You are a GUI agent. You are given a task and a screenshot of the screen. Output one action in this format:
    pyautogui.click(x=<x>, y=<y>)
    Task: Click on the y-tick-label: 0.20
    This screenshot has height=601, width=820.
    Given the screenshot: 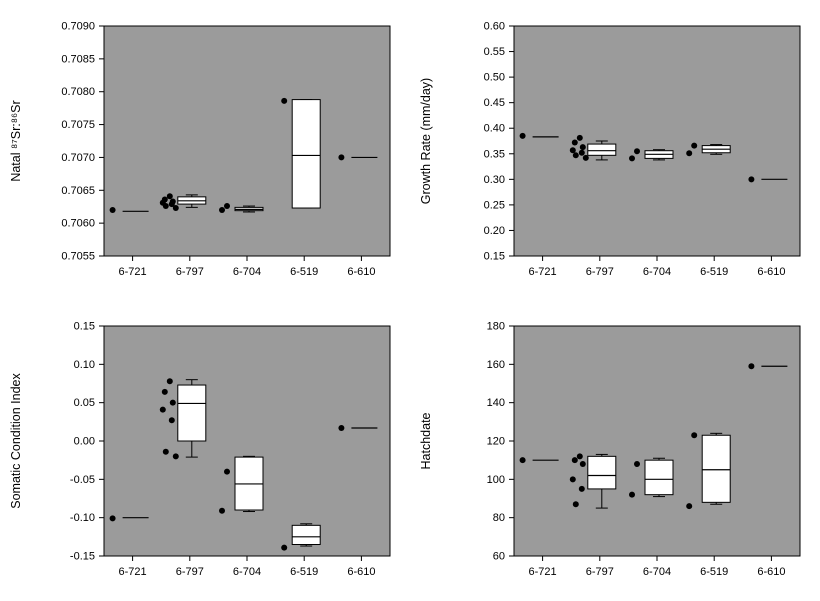 What is the action you would take?
    pyautogui.click(x=494, y=231)
    